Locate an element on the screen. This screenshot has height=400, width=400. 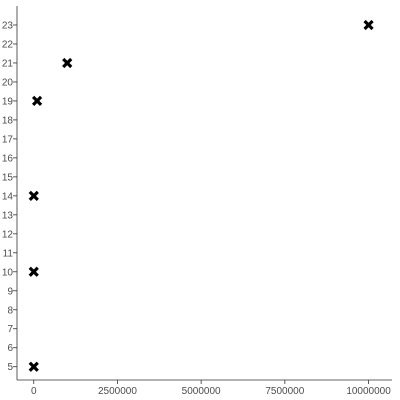
x-axis-ticks: 0 2500000 5000000 7500000 10000000 is located at coordinates (211, 388).